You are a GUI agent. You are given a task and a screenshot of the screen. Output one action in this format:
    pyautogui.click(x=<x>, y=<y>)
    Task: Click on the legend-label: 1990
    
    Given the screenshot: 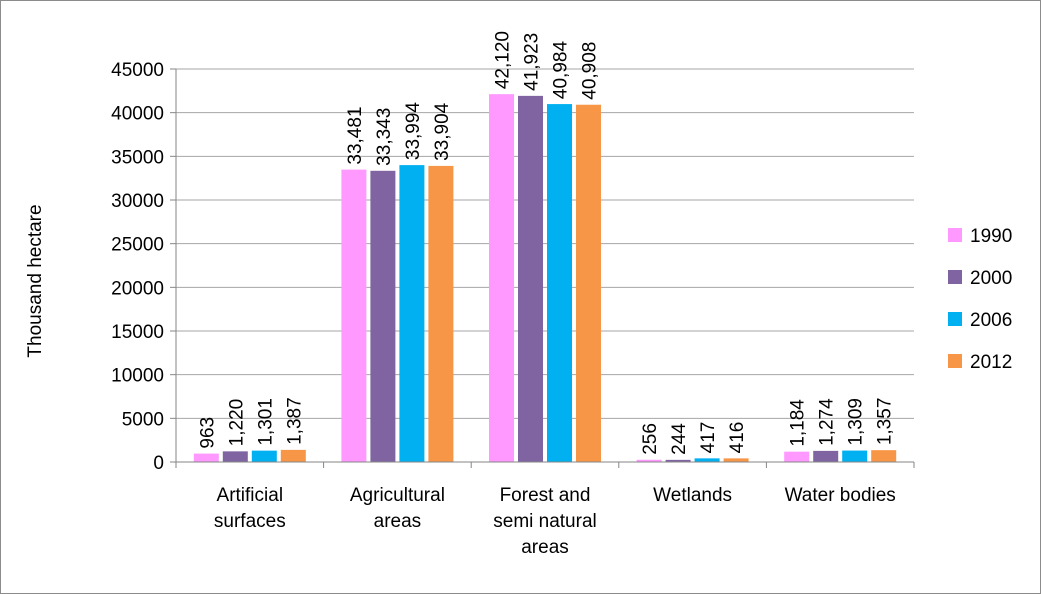 What is the action you would take?
    pyautogui.click(x=991, y=236)
    